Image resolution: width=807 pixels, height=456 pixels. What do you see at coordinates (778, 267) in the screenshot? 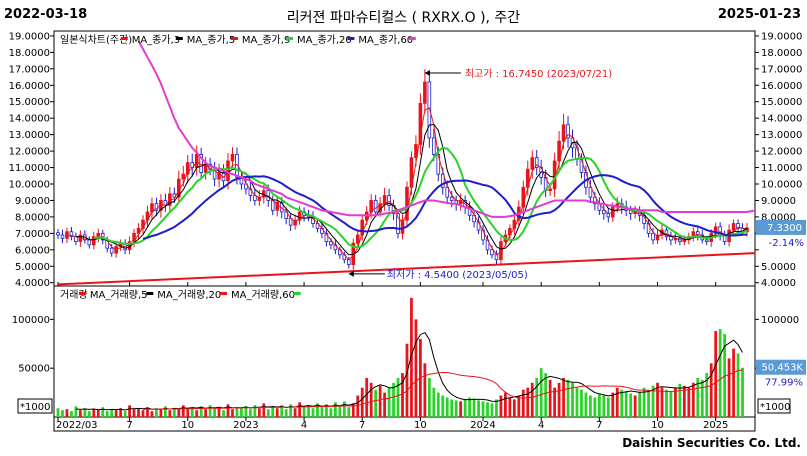
I see `y-tick-label-right: 5.0000` at bounding box center [778, 267].